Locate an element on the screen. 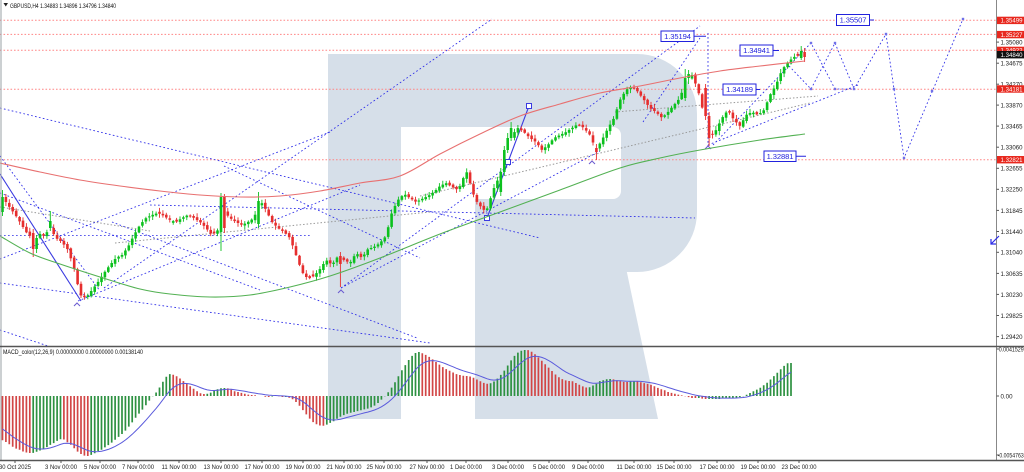 Image resolution: width=1024 pixels, height=472 pixels. svg-text: 5 Dec 00:00 is located at coordinates (549, 467).